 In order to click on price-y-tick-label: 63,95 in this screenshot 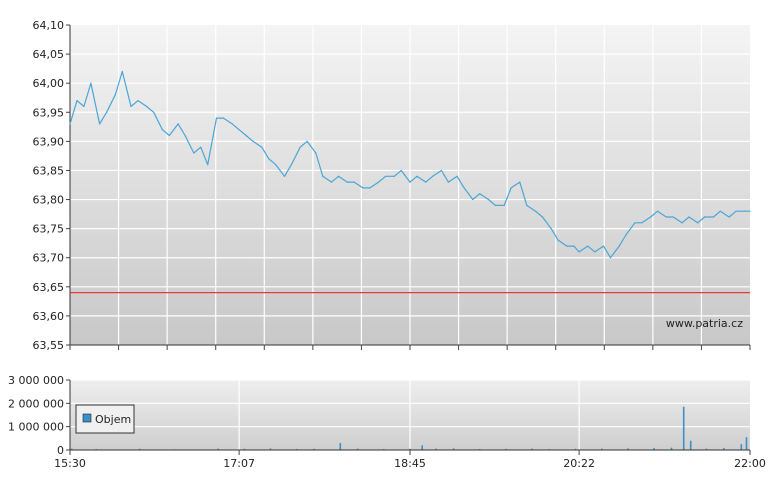, I will do `click(49, 112)`.